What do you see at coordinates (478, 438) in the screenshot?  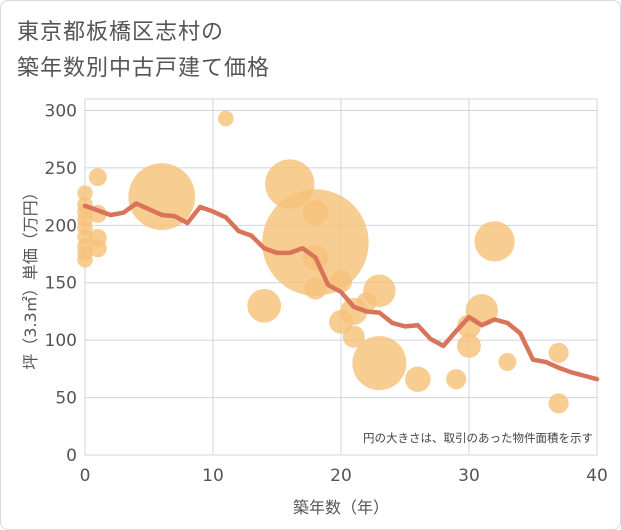 I see `bubble-size-note: 円の大きさは、取引のあった物件面積を示す` at bounding box center [478, 438].